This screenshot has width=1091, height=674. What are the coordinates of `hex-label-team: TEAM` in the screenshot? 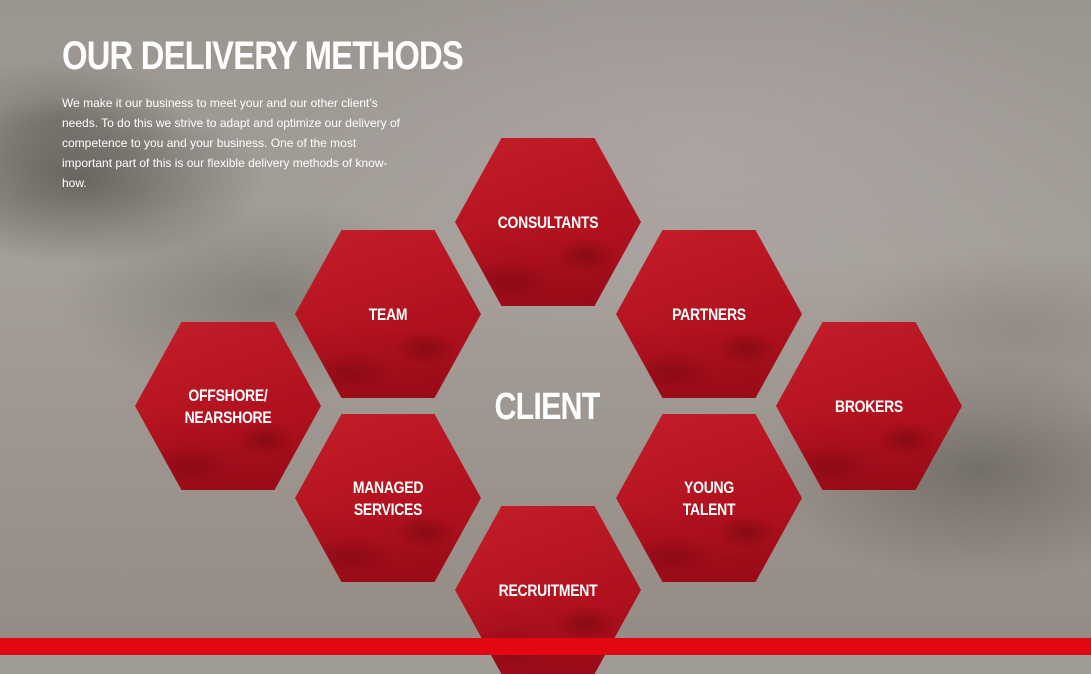 It's located at (388, 314).